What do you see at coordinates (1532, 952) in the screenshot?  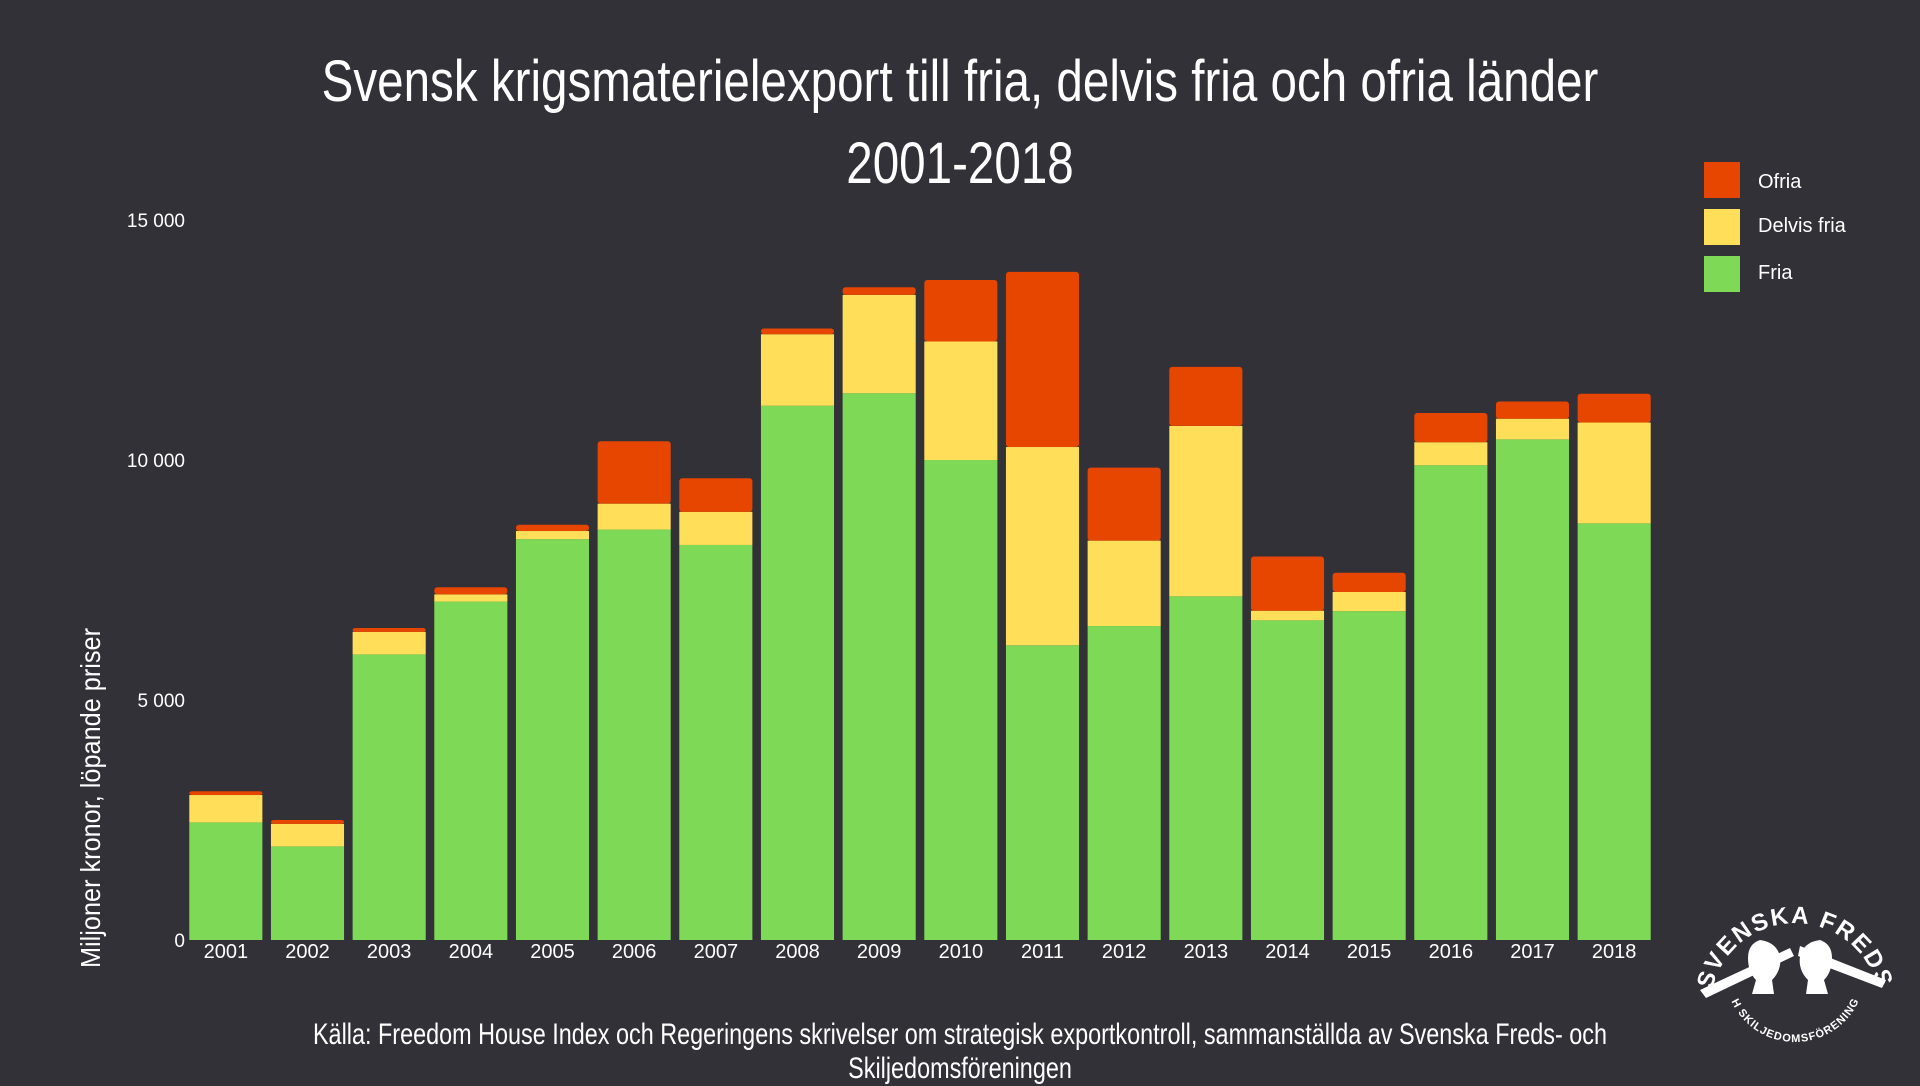 I see `x-tick-label: 2017` at bounding box center [1532, 952].